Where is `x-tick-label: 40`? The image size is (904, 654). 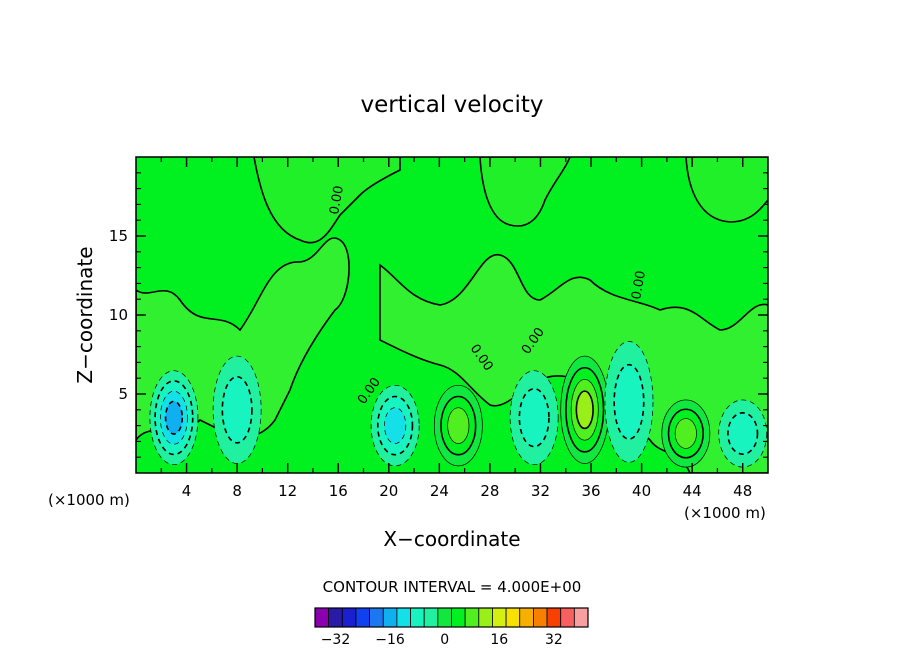
x-tick-label: 40 is located at coordinates (641, 491).